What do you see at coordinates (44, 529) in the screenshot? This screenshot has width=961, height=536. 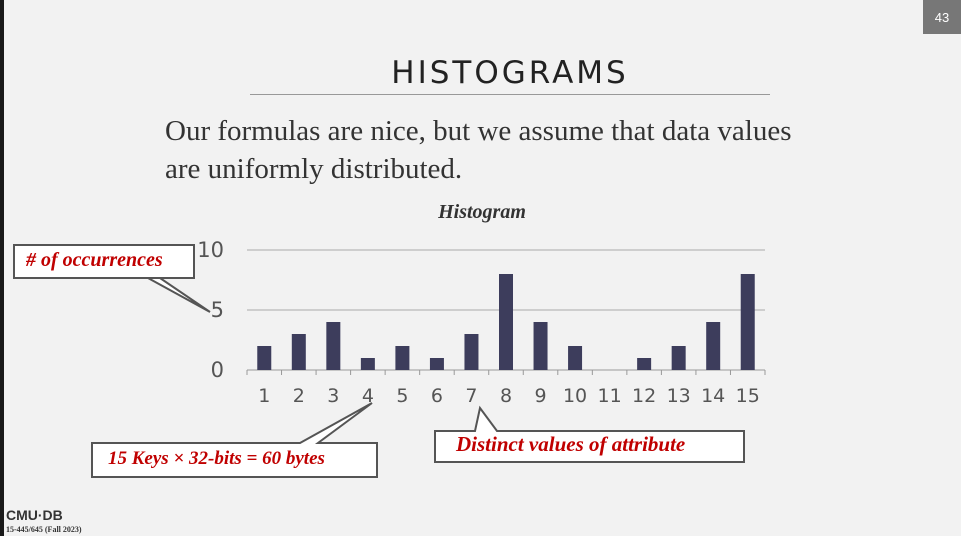 I see `course-label: 15-445/645 (Fall 2023)` at bounding box center [44, 529].